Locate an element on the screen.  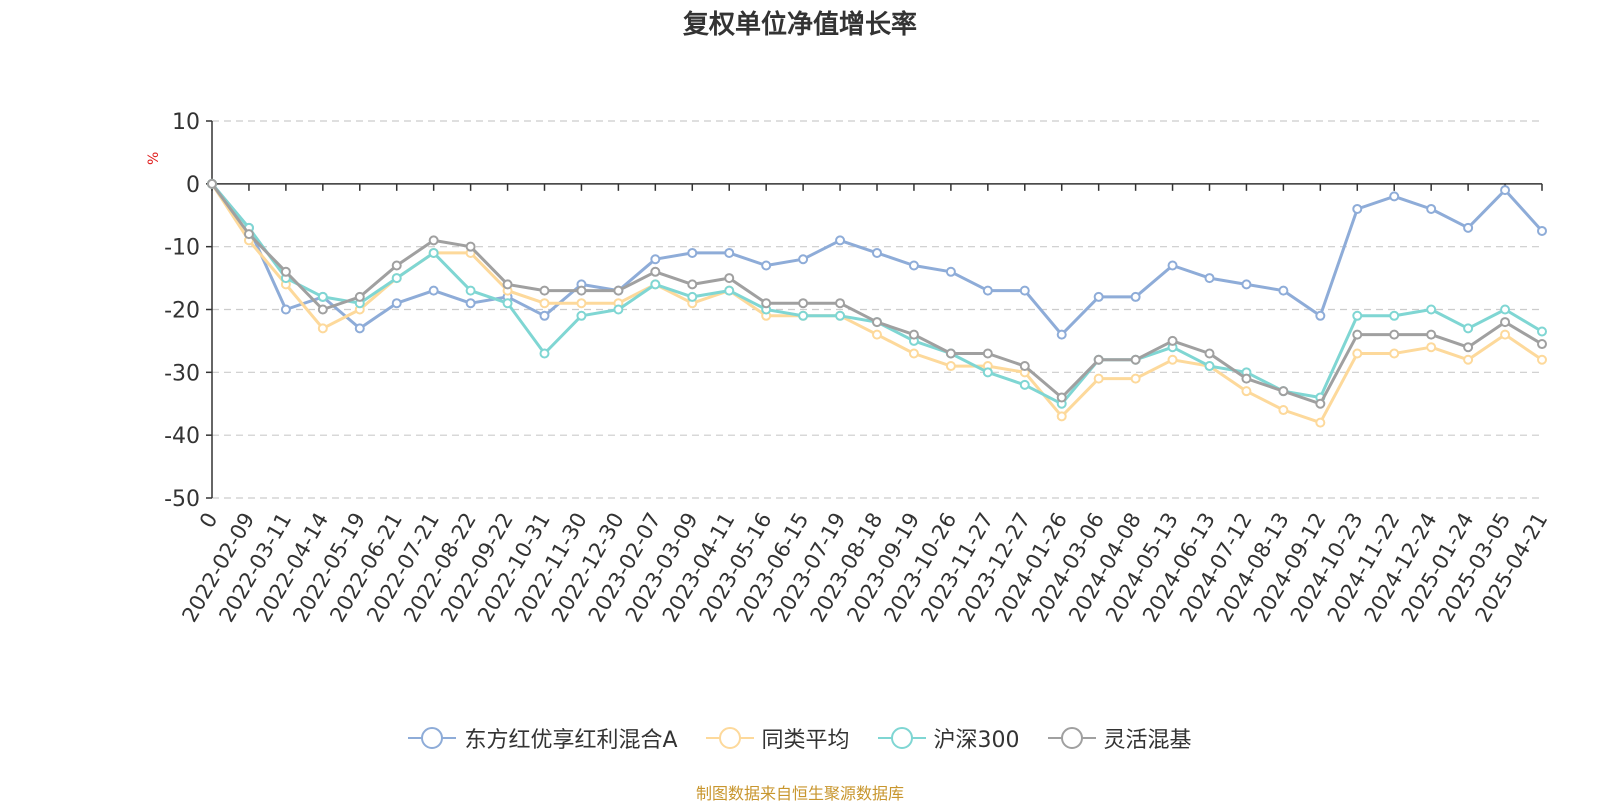
legend-item: 同类平均 is located at coordinates (777, 738).